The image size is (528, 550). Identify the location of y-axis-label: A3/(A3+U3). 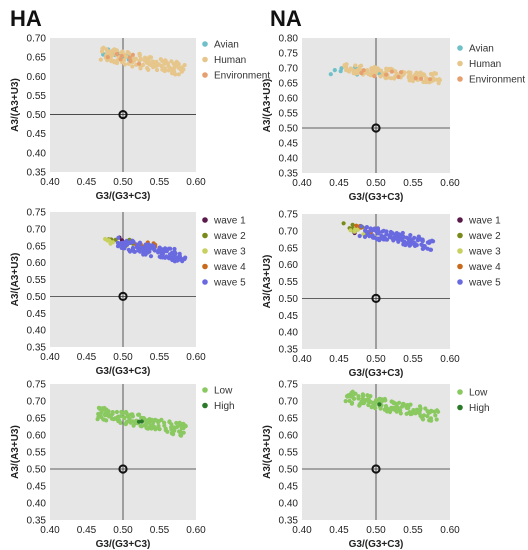
(15, 280).